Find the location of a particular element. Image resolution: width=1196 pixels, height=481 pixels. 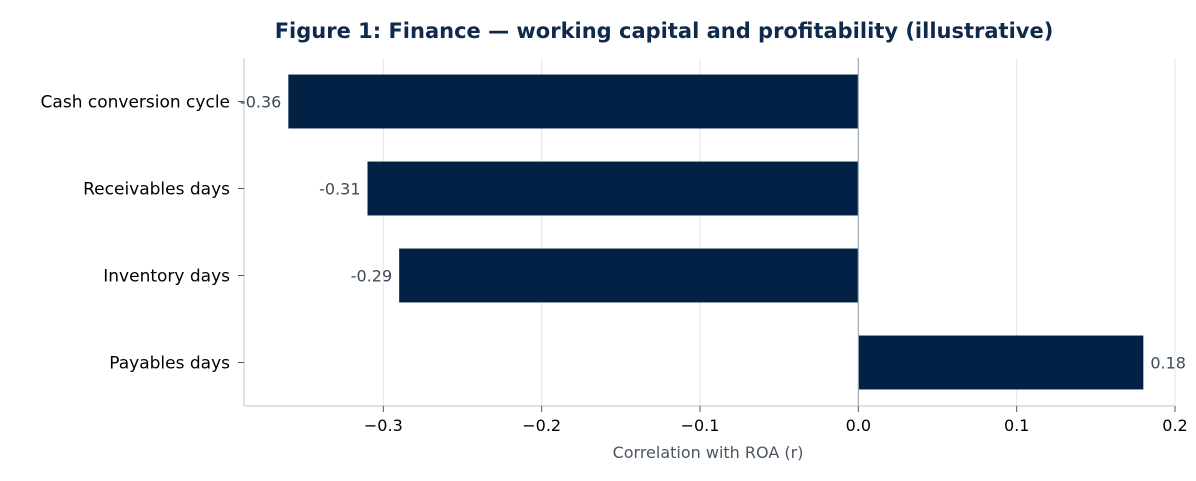

data-label-2: -0.29 is located at coordinates (371, 276).